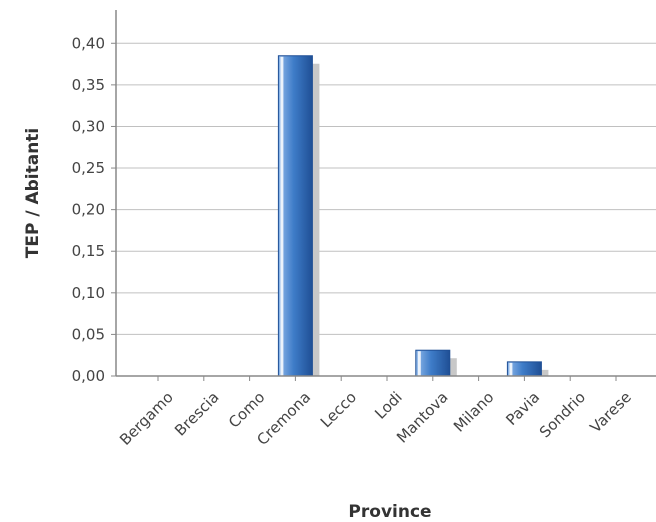 Image resolution: width=656 pixels, height=522 pixels. What do you see at coordinates (88, 126) in the screenshot?
I see `y-tick-label: 0,30` at bounding box center [88, 126].